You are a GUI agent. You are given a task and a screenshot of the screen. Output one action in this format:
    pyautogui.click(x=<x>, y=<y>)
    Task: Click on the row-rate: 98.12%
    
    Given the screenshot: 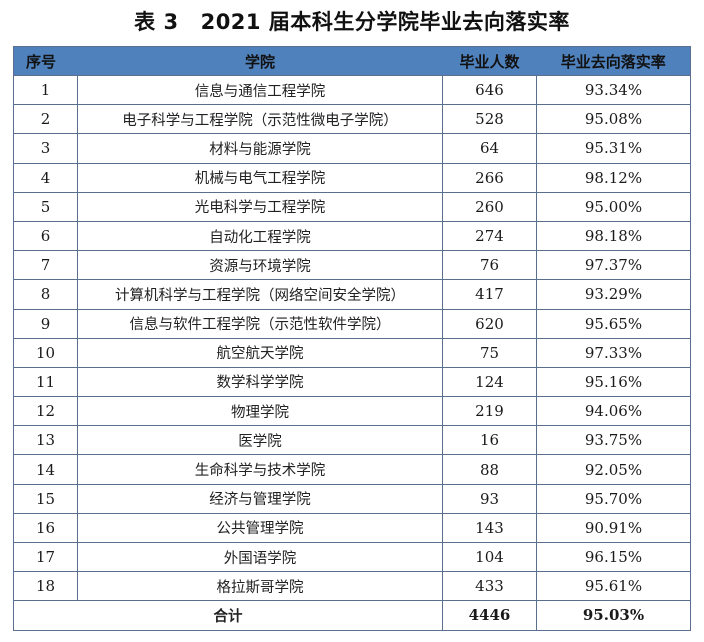 What is the action you would take?
    pyautogui.click(x=613, y=177)
    